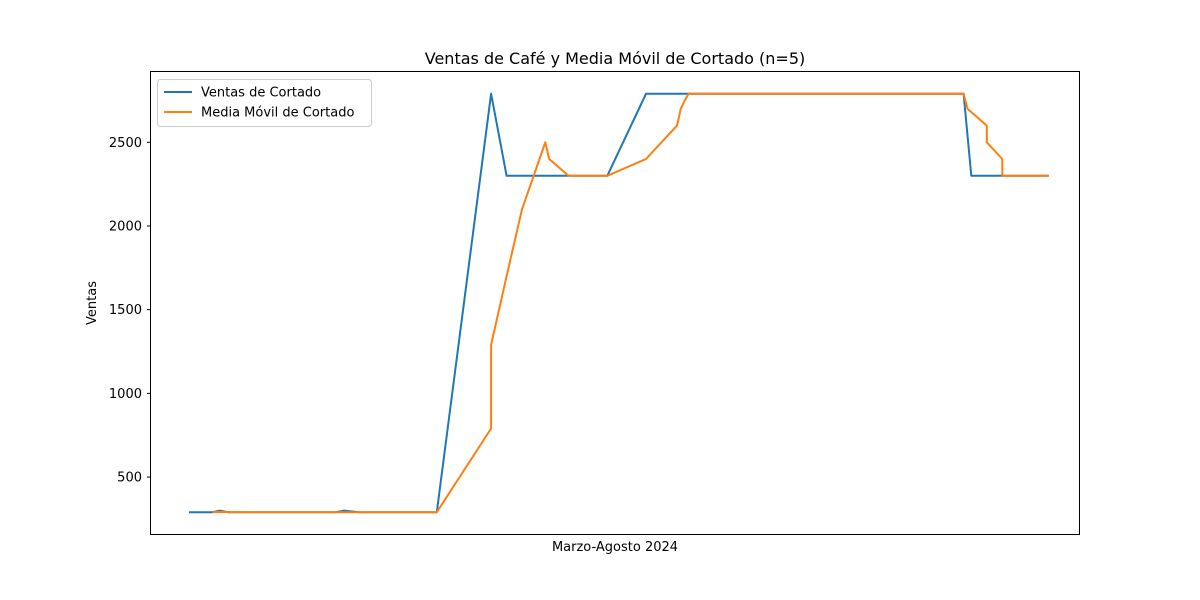  Describe the element at coordinates (125, 310) in the screenshot. I see `y-tick-label-1500: 1500` at that location.